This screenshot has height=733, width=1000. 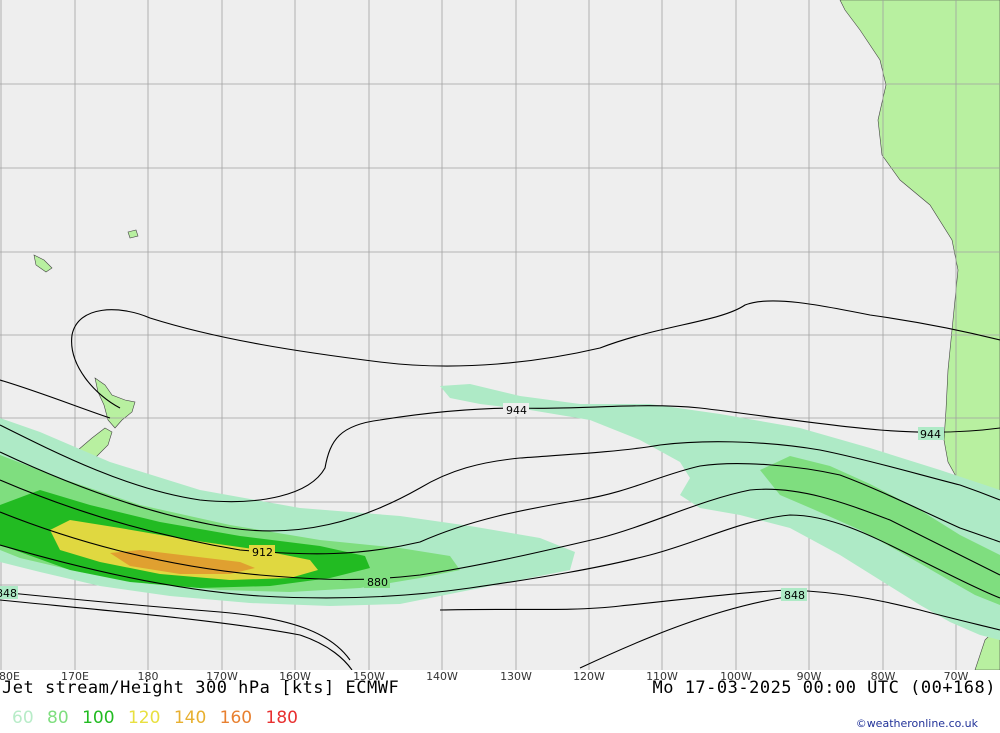 What do you see at coordinates (262, 552) in the screenshot?
I see `contour-label: 912` at bounding box center [262, 552].